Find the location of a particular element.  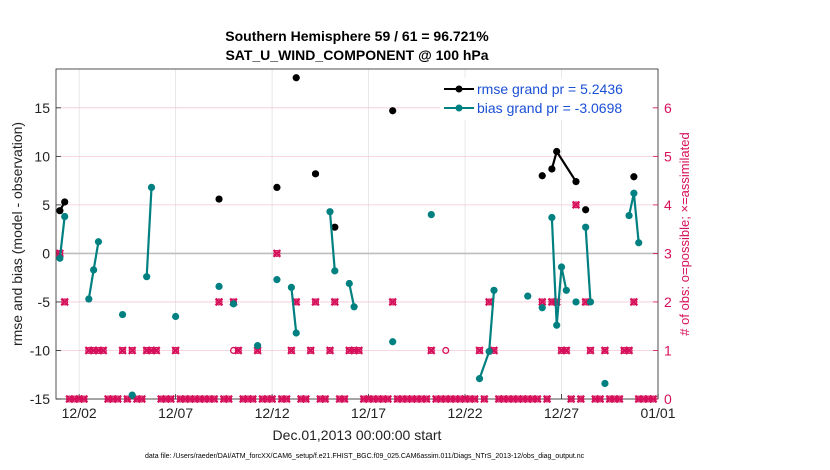

legend-bias-label: bias grand pr = -3.0698 is located at coordinates (549, 108).